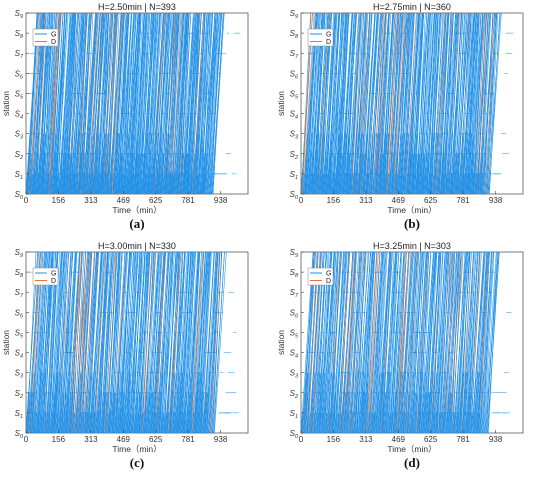 This screenshot has width=550, height=477. I want to click on legend-label-g: G, so click(53, 35).